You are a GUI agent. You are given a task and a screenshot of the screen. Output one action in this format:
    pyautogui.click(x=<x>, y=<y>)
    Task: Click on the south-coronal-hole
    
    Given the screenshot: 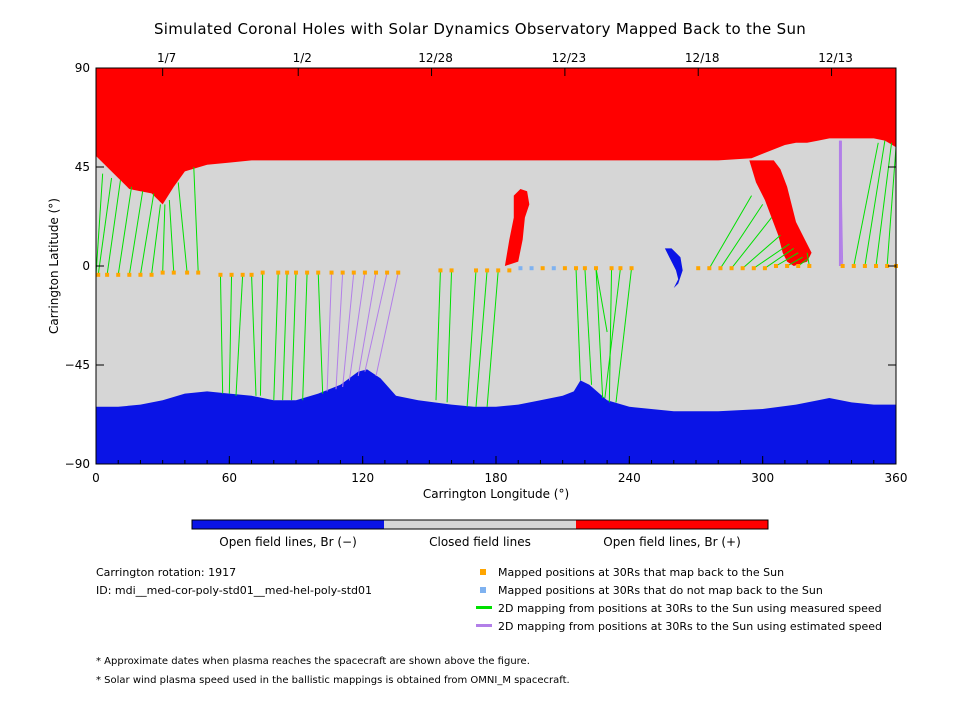 What is the action you would take?
    pyautogui.click(x=496, y=416)
    